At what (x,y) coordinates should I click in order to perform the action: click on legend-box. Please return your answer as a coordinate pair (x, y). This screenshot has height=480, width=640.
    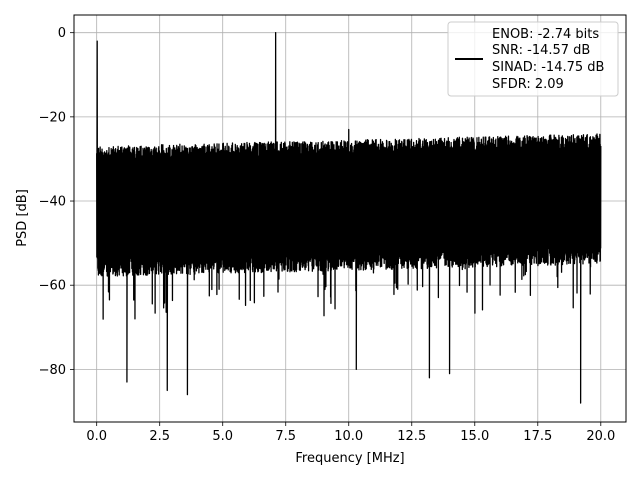
    Looking at the image, I should click on (533, 59).